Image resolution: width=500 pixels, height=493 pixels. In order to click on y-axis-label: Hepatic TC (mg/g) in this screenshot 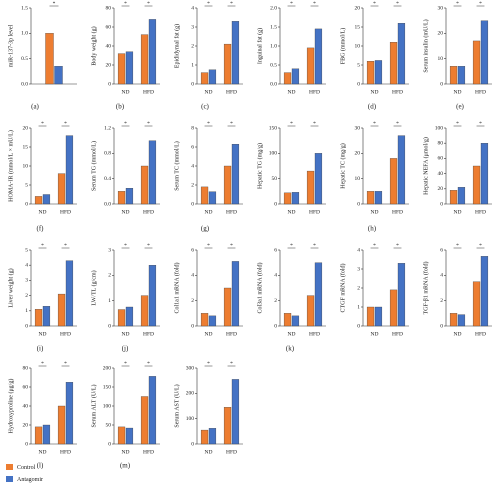, I will do `click(342, 166)`.